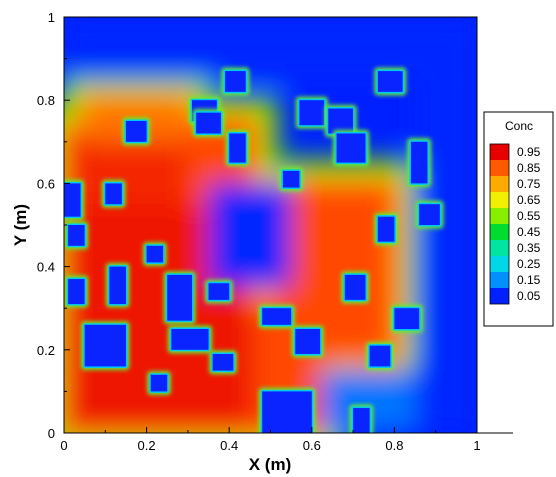 Image resolution: width=556 pixels, height=477 pixels. Describe the element at coordinates (519, 126) in the screenshot. I see `legend-title: Conc` at that location.